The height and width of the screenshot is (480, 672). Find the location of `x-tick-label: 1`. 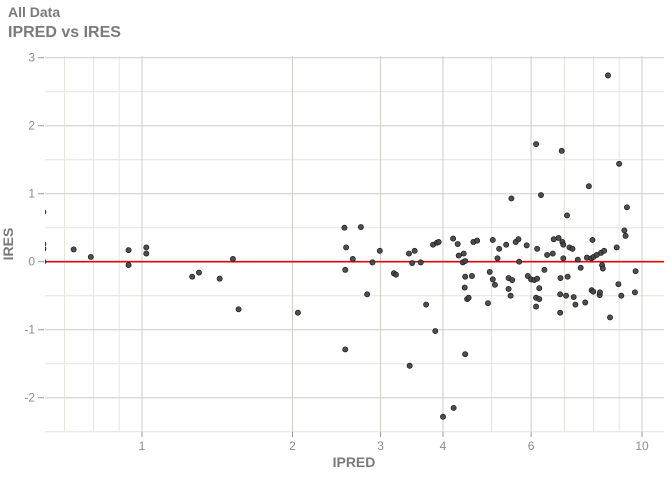

x-tick-label: 1 is located at coordinates (142, 446).